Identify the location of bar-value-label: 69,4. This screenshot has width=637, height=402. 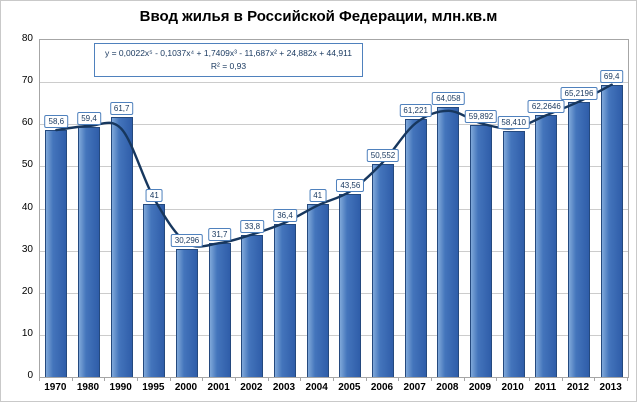
(611, 76).